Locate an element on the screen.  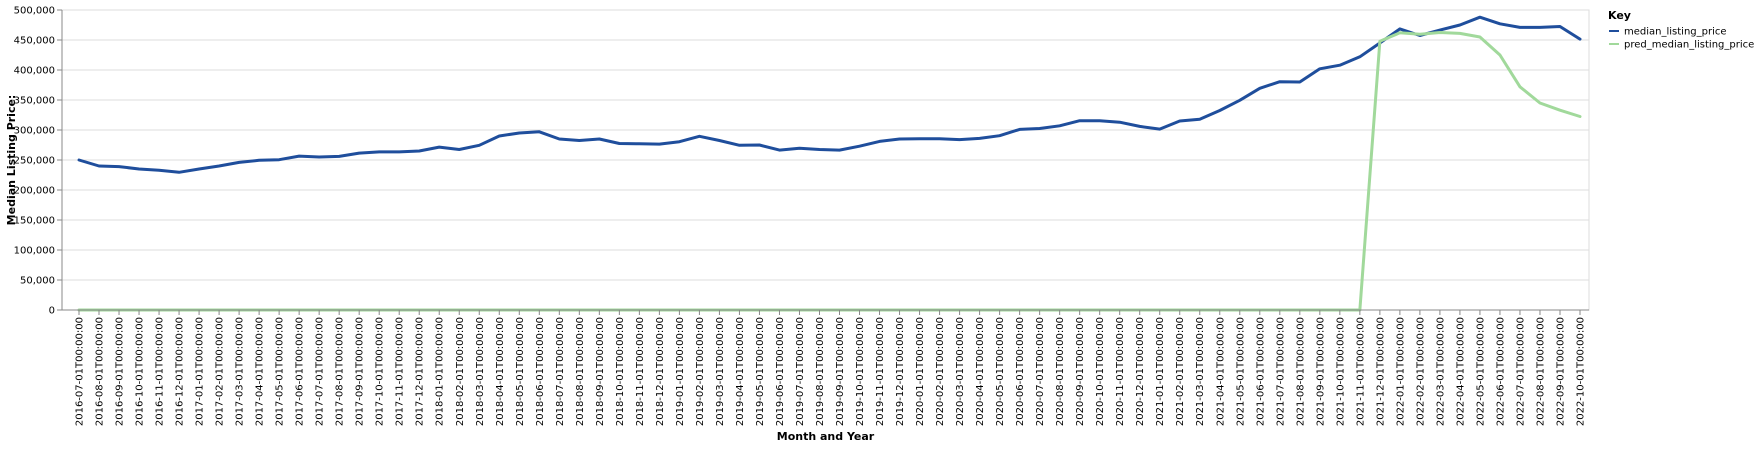
y-tick-label: 100,000 is located at coordinates (34, 251).